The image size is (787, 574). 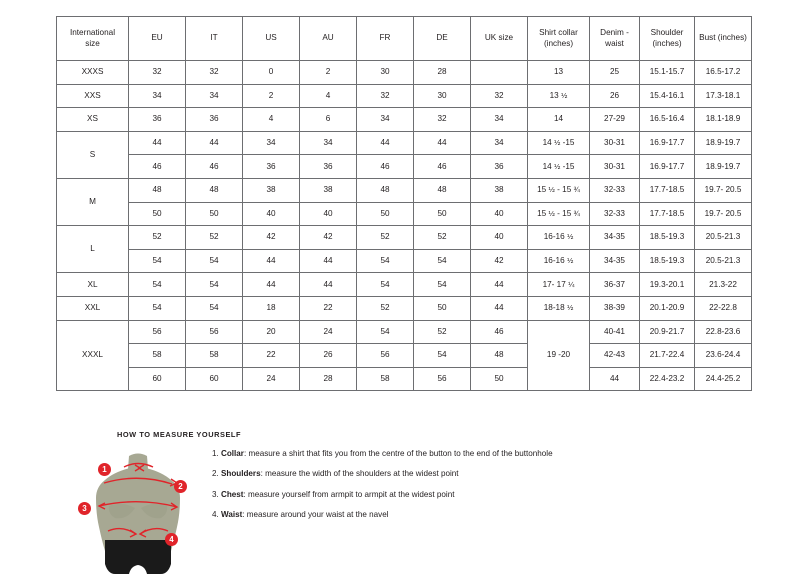 I want to click on column-header-bust: Bust (inches), so click(x=723, y=38).